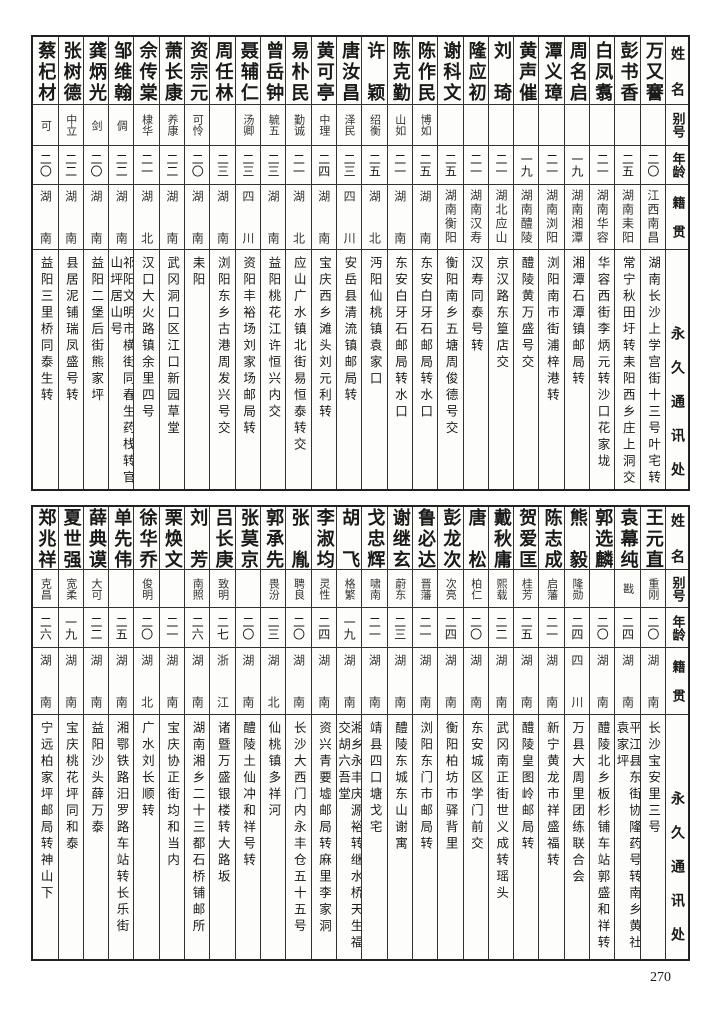 Image resolution: width=718 pixels, height=1024 pixels. What do you see at coordinates (96, 369) in the screenshot?
I see `cell-addr: 益阳二堡后街熊家坪` at bounding box center [96, 369].